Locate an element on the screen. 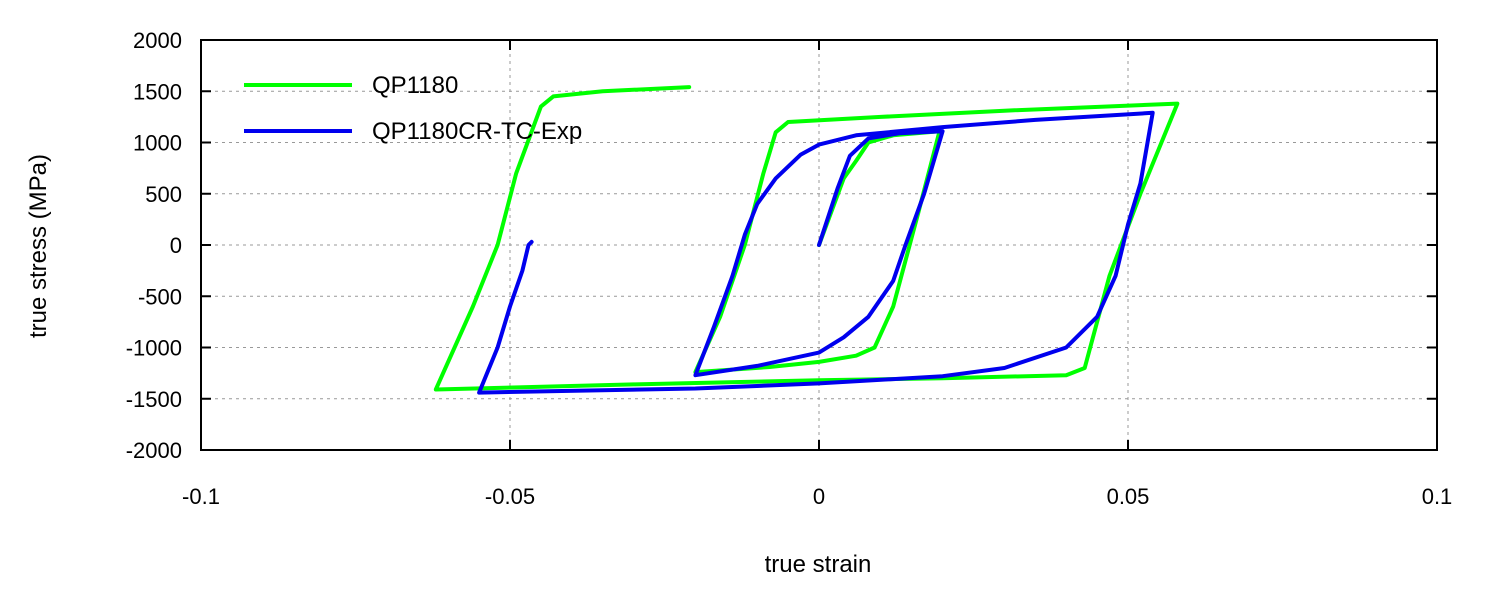  y-tick-label: 500 is located at coordinates (163, 194).